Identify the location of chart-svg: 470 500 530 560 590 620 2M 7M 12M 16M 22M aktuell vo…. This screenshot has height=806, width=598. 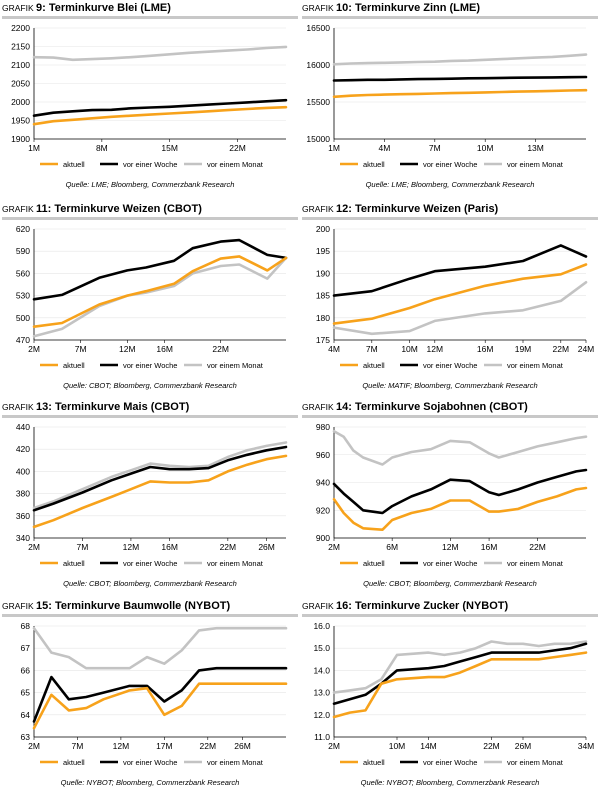
(152, 297).